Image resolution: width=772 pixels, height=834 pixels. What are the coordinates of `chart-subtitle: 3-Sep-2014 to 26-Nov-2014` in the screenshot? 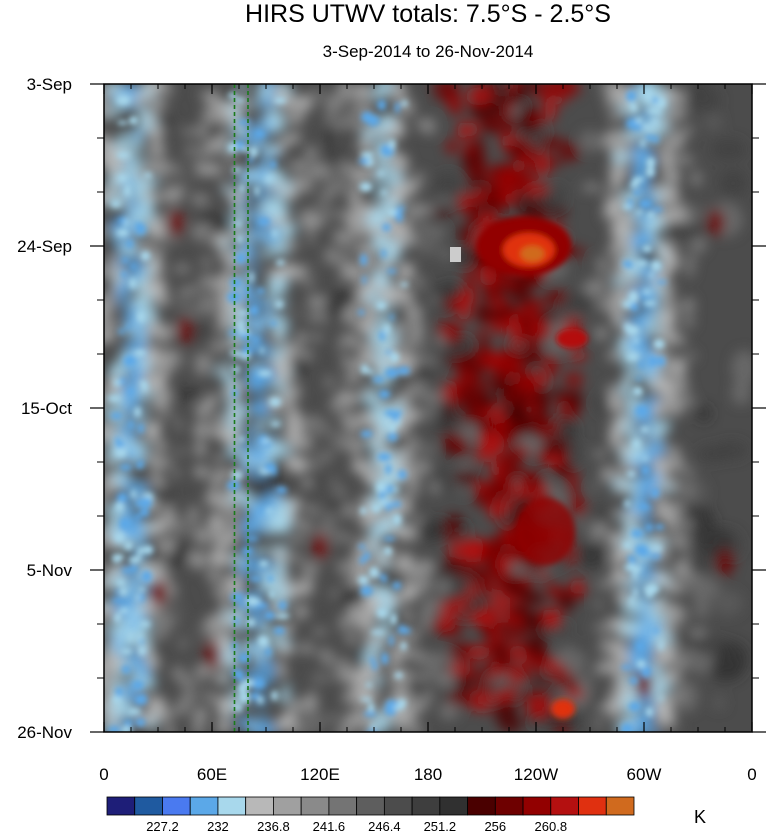 It's located at (428, 51).